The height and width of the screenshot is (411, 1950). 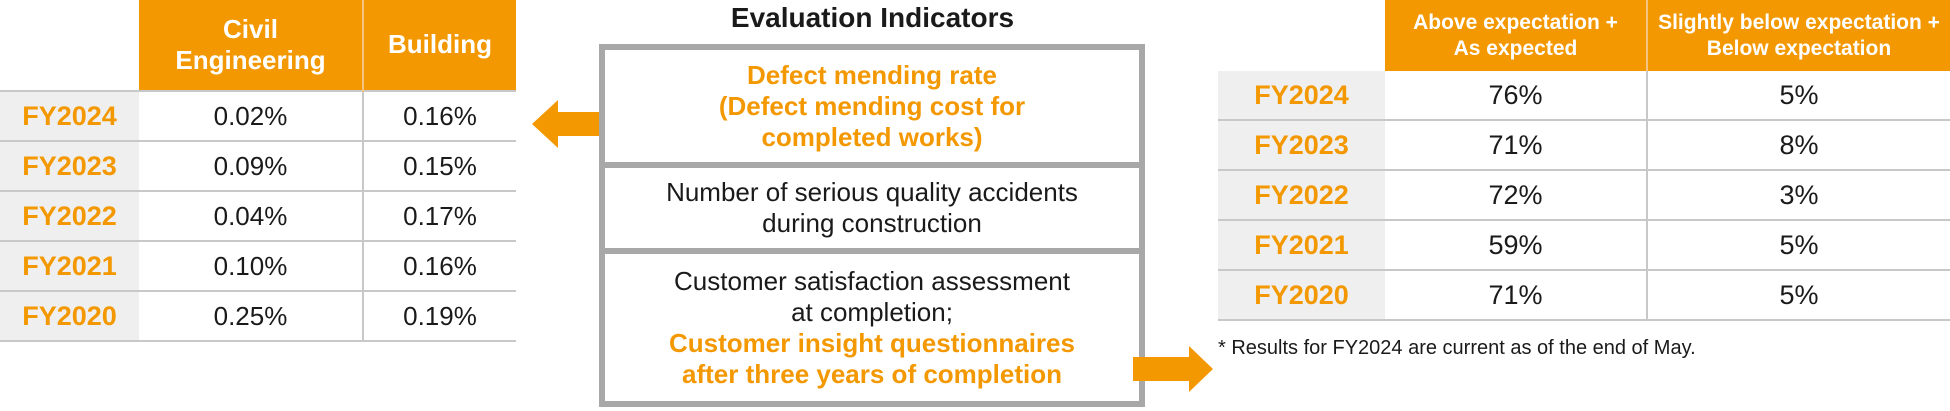 What do you see at coordinates (1515, 48) in the screenshot?
I see `header-line: As expected` at bounding box center [1515, 48].